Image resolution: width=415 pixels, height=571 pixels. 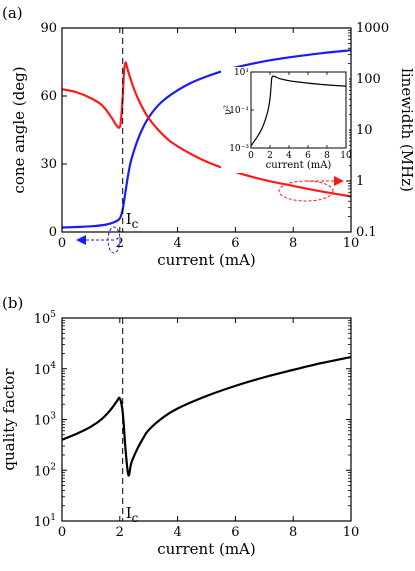 What do you see at coordinates (53, 130) in the screenshot?
I see `panel-a-yticks: 0 30 60 90` at bounding box center [53, 130].